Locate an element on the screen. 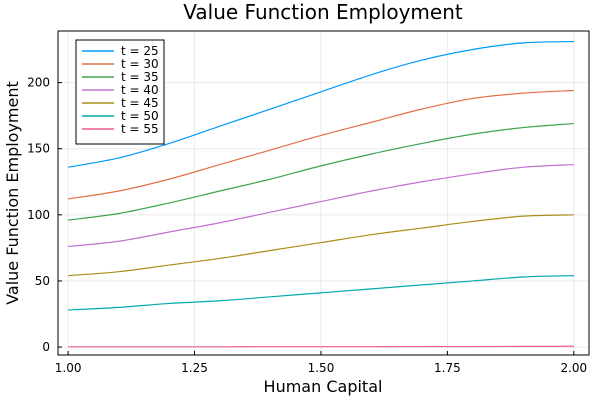  y-tick-label: 50 is located at coordinates (42, 281).